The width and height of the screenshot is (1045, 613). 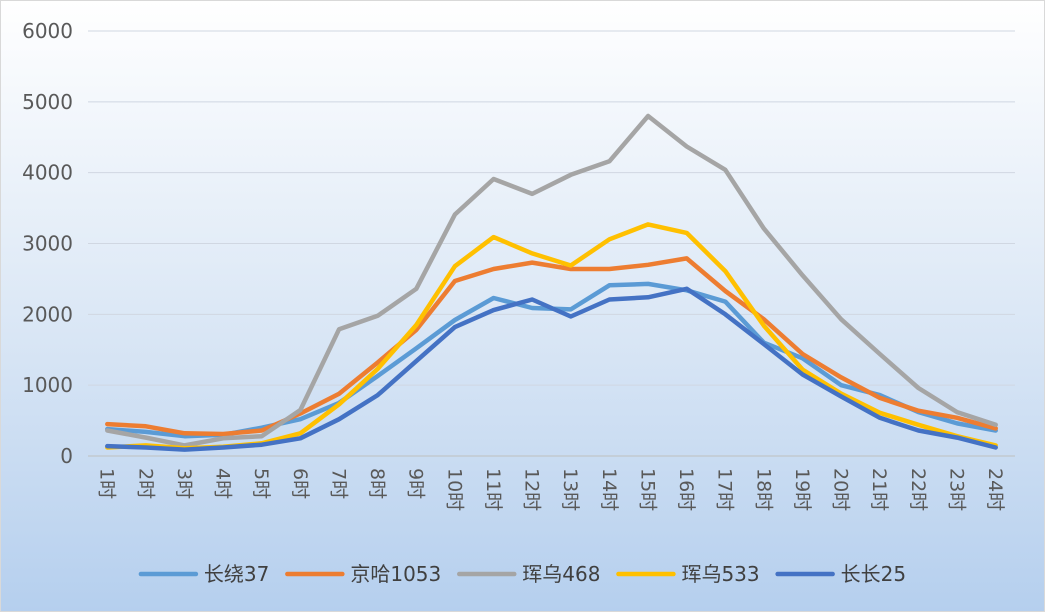 I want to click on x-tick-label: 3时, so click(x=184, y=483).